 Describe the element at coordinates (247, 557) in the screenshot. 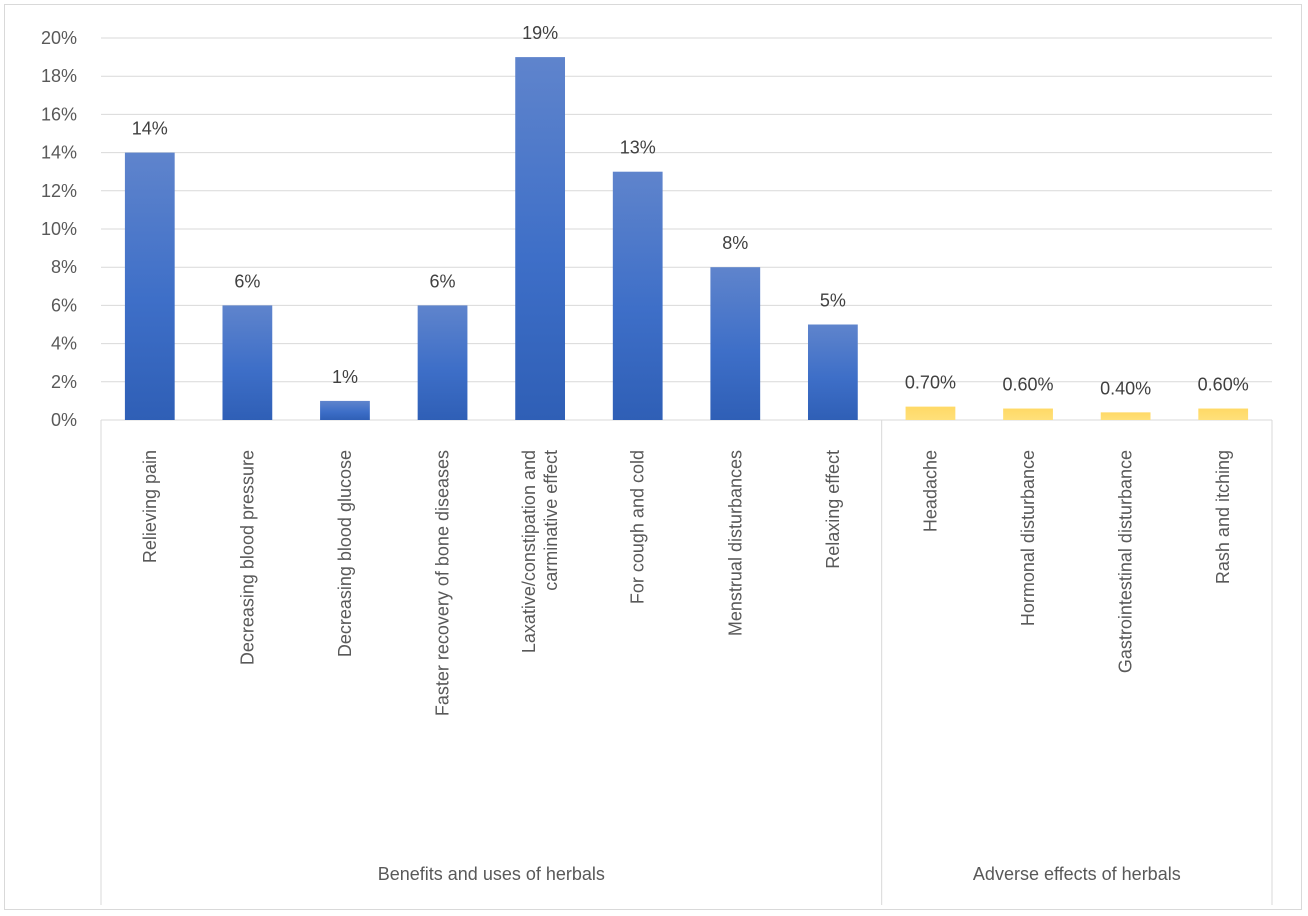

I see `category-label: Decreasing blood pressure` at that location.